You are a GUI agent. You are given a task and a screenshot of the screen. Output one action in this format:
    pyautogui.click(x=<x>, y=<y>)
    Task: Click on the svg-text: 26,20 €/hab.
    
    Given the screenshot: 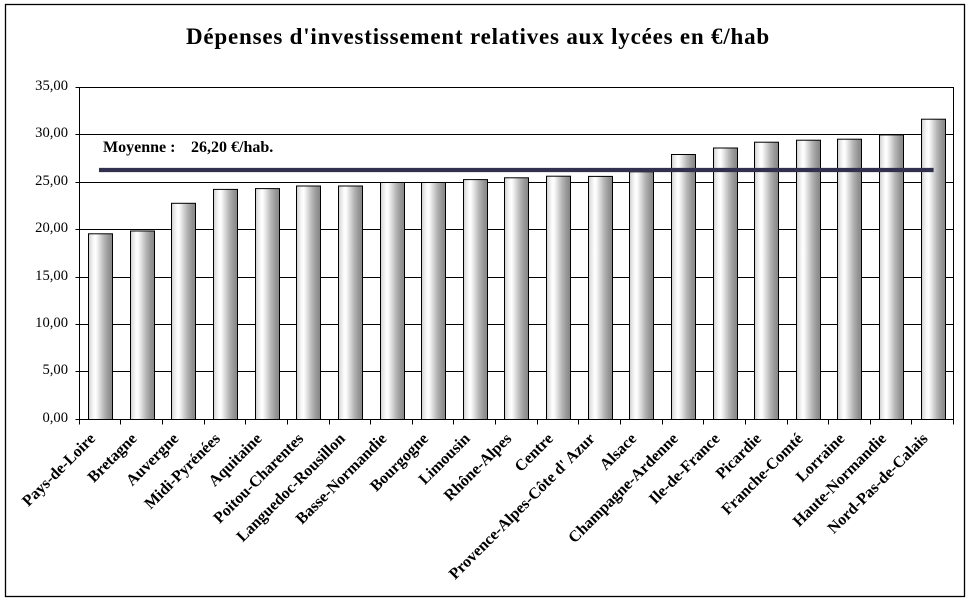 What is the action you would take?
    pyautogui.click(x=232, y=147)
    